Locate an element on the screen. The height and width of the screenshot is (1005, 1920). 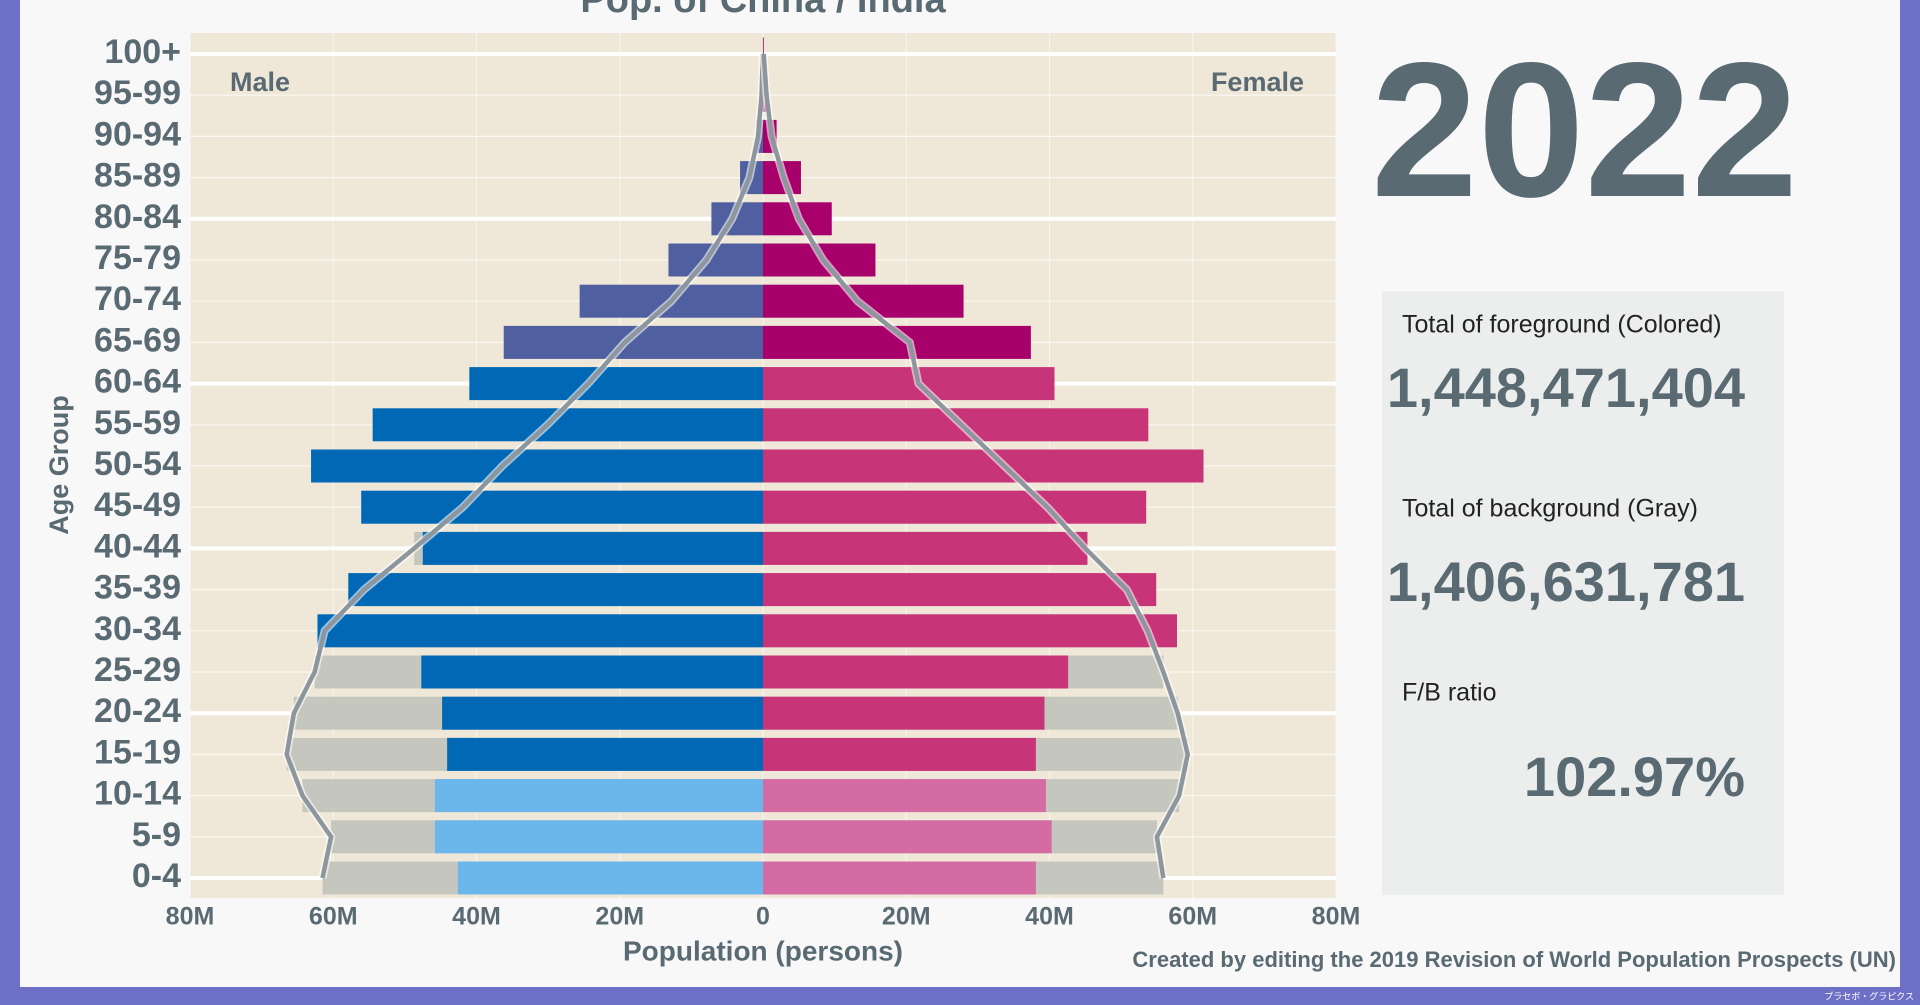
y-tick-label: 100+ is located at coordinates (142, 52).